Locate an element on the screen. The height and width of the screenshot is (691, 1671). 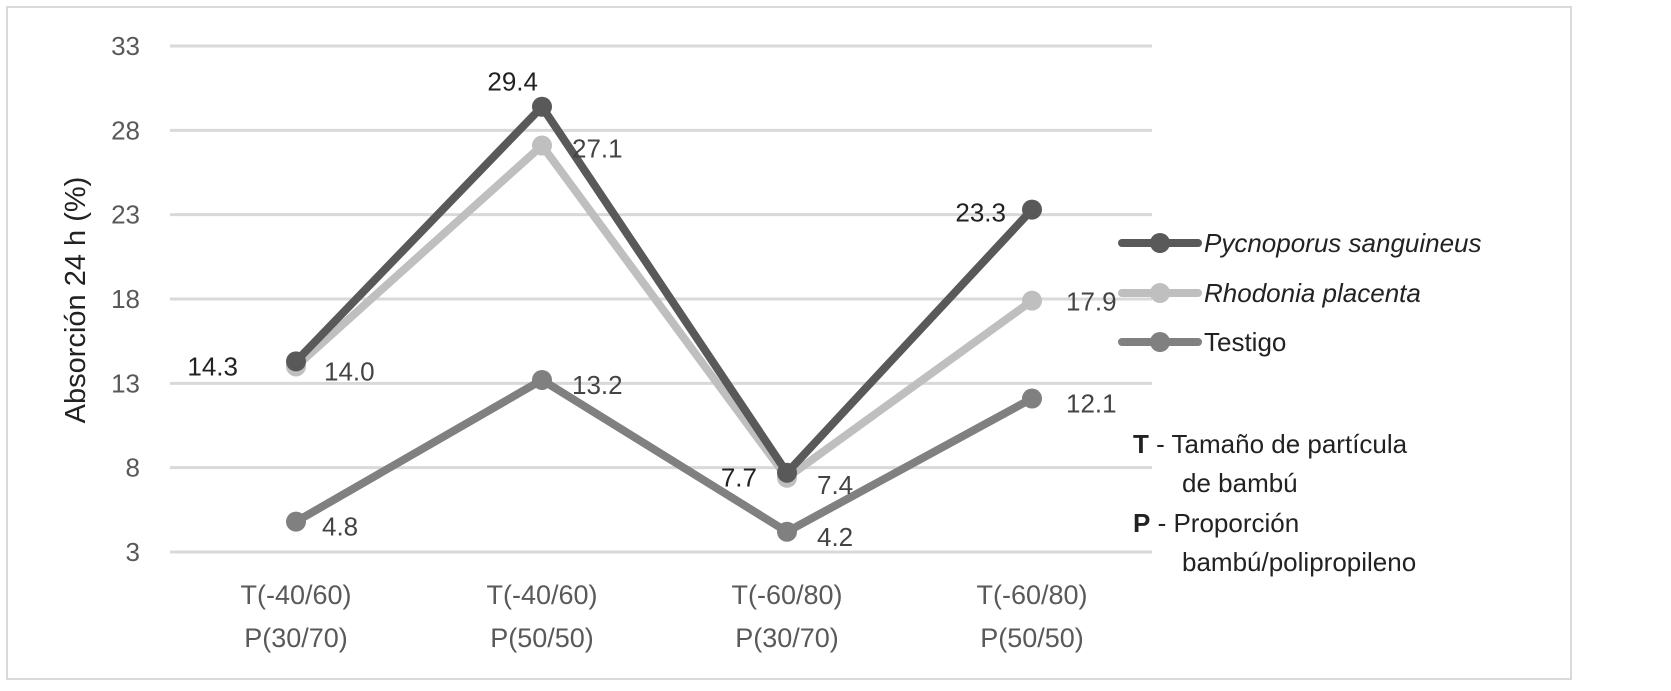
note-line: de bambú is located at coordinates (1240, 483).